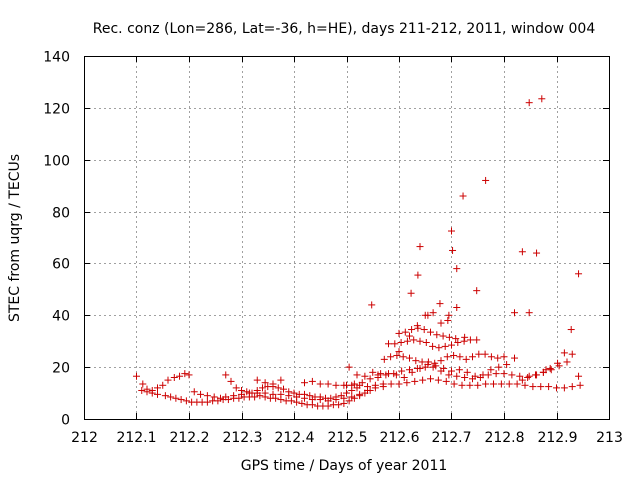 The image size is (640, 480). I want to click on x-tick-label: 212.8, so click(504, 438).